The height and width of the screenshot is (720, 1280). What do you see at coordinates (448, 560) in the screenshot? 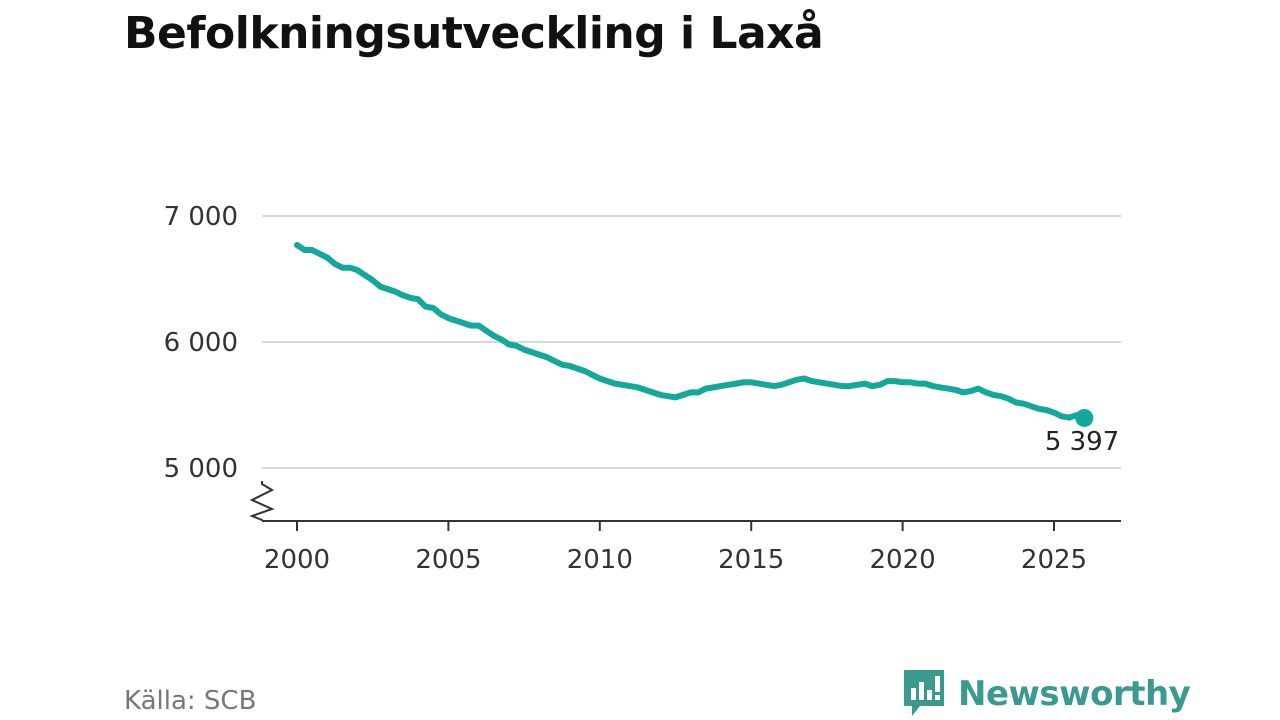
I see `x-tick-label-2005: 2005` at bounding box center [448, 560].